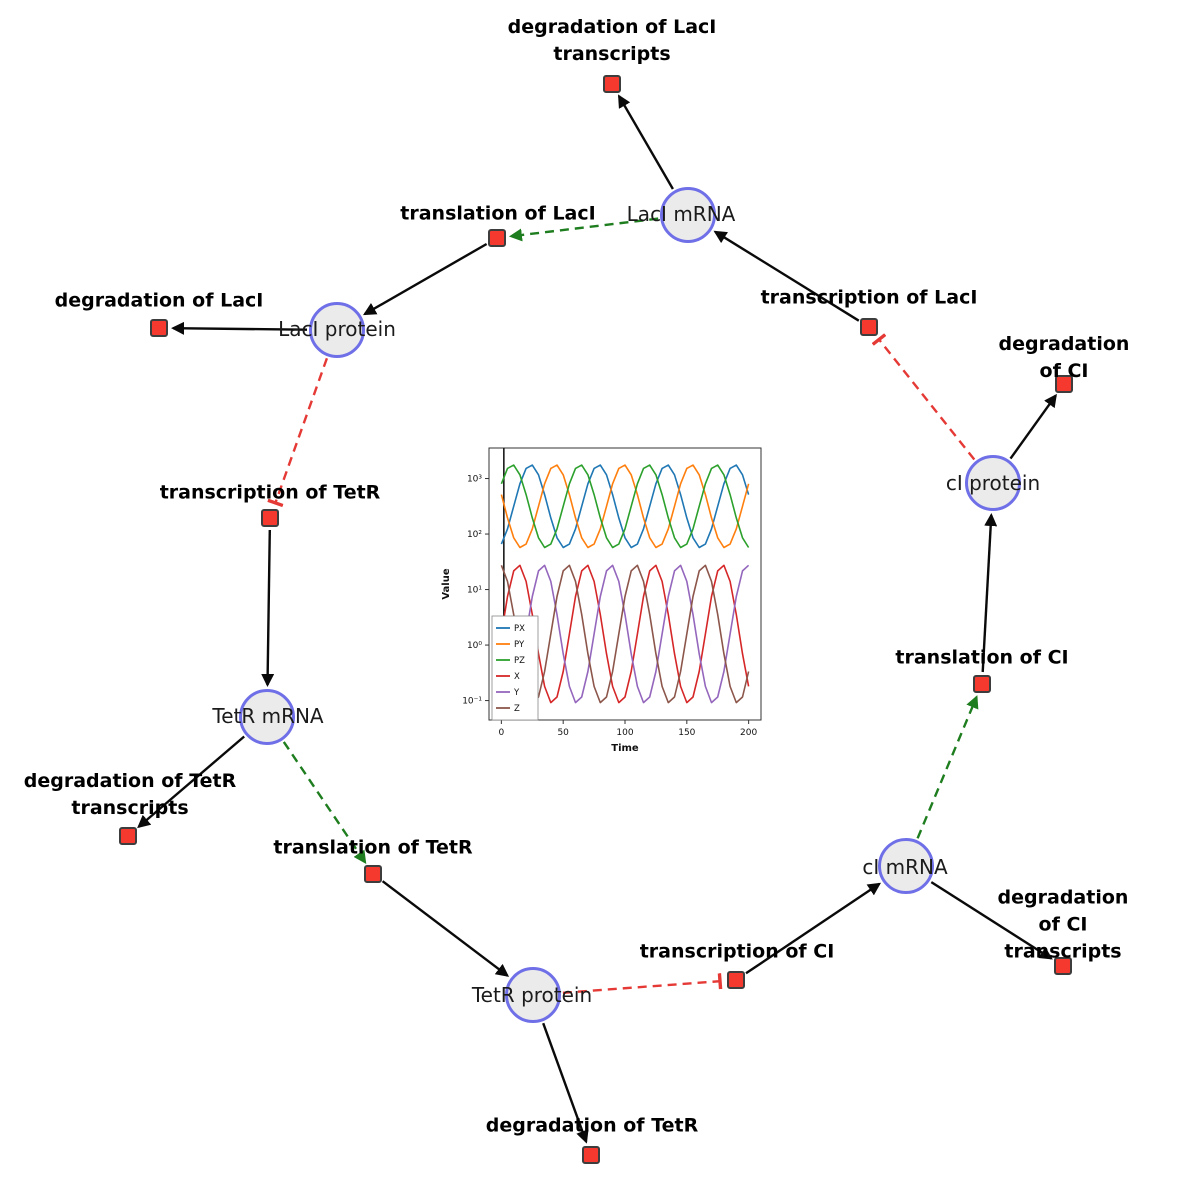 The height and width of the screenshot is (1200, 1189). I want to click on reaction-label-transcription-tetr: transcription of TetR, so click(270, 492).